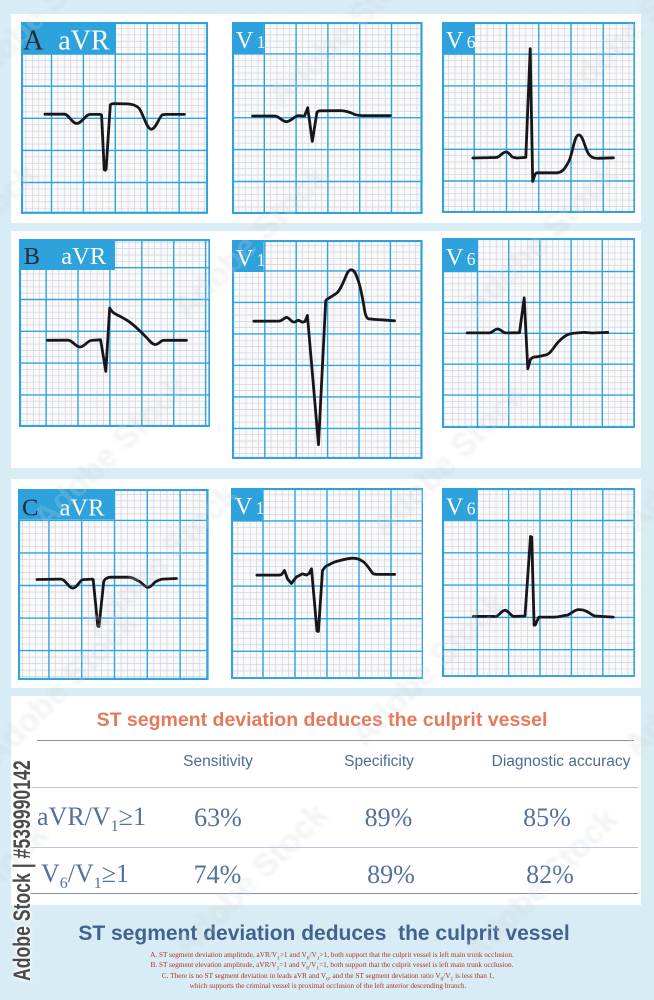 This screenshot has height=1000, width=654. I want to click on svg-text: B, so click(31, 256).